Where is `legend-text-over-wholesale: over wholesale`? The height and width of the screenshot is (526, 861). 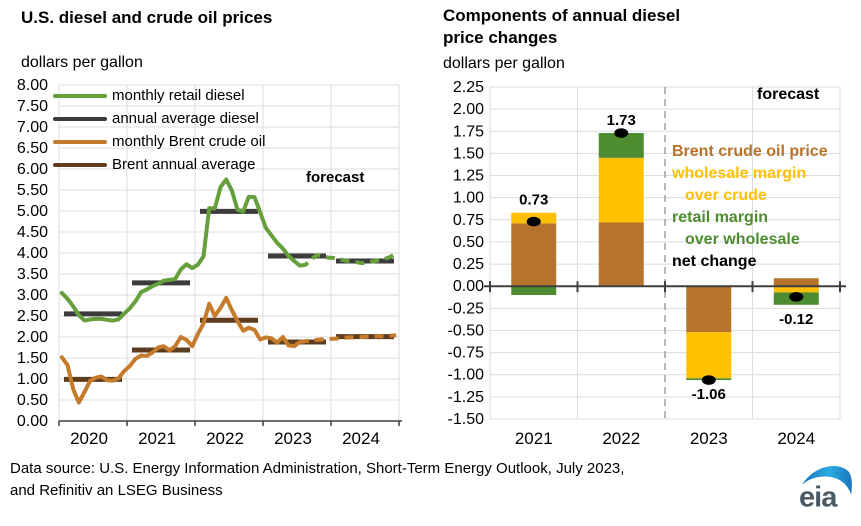
legend-text-over-wholesale: over wholesale is located at coordinates (742, 239).